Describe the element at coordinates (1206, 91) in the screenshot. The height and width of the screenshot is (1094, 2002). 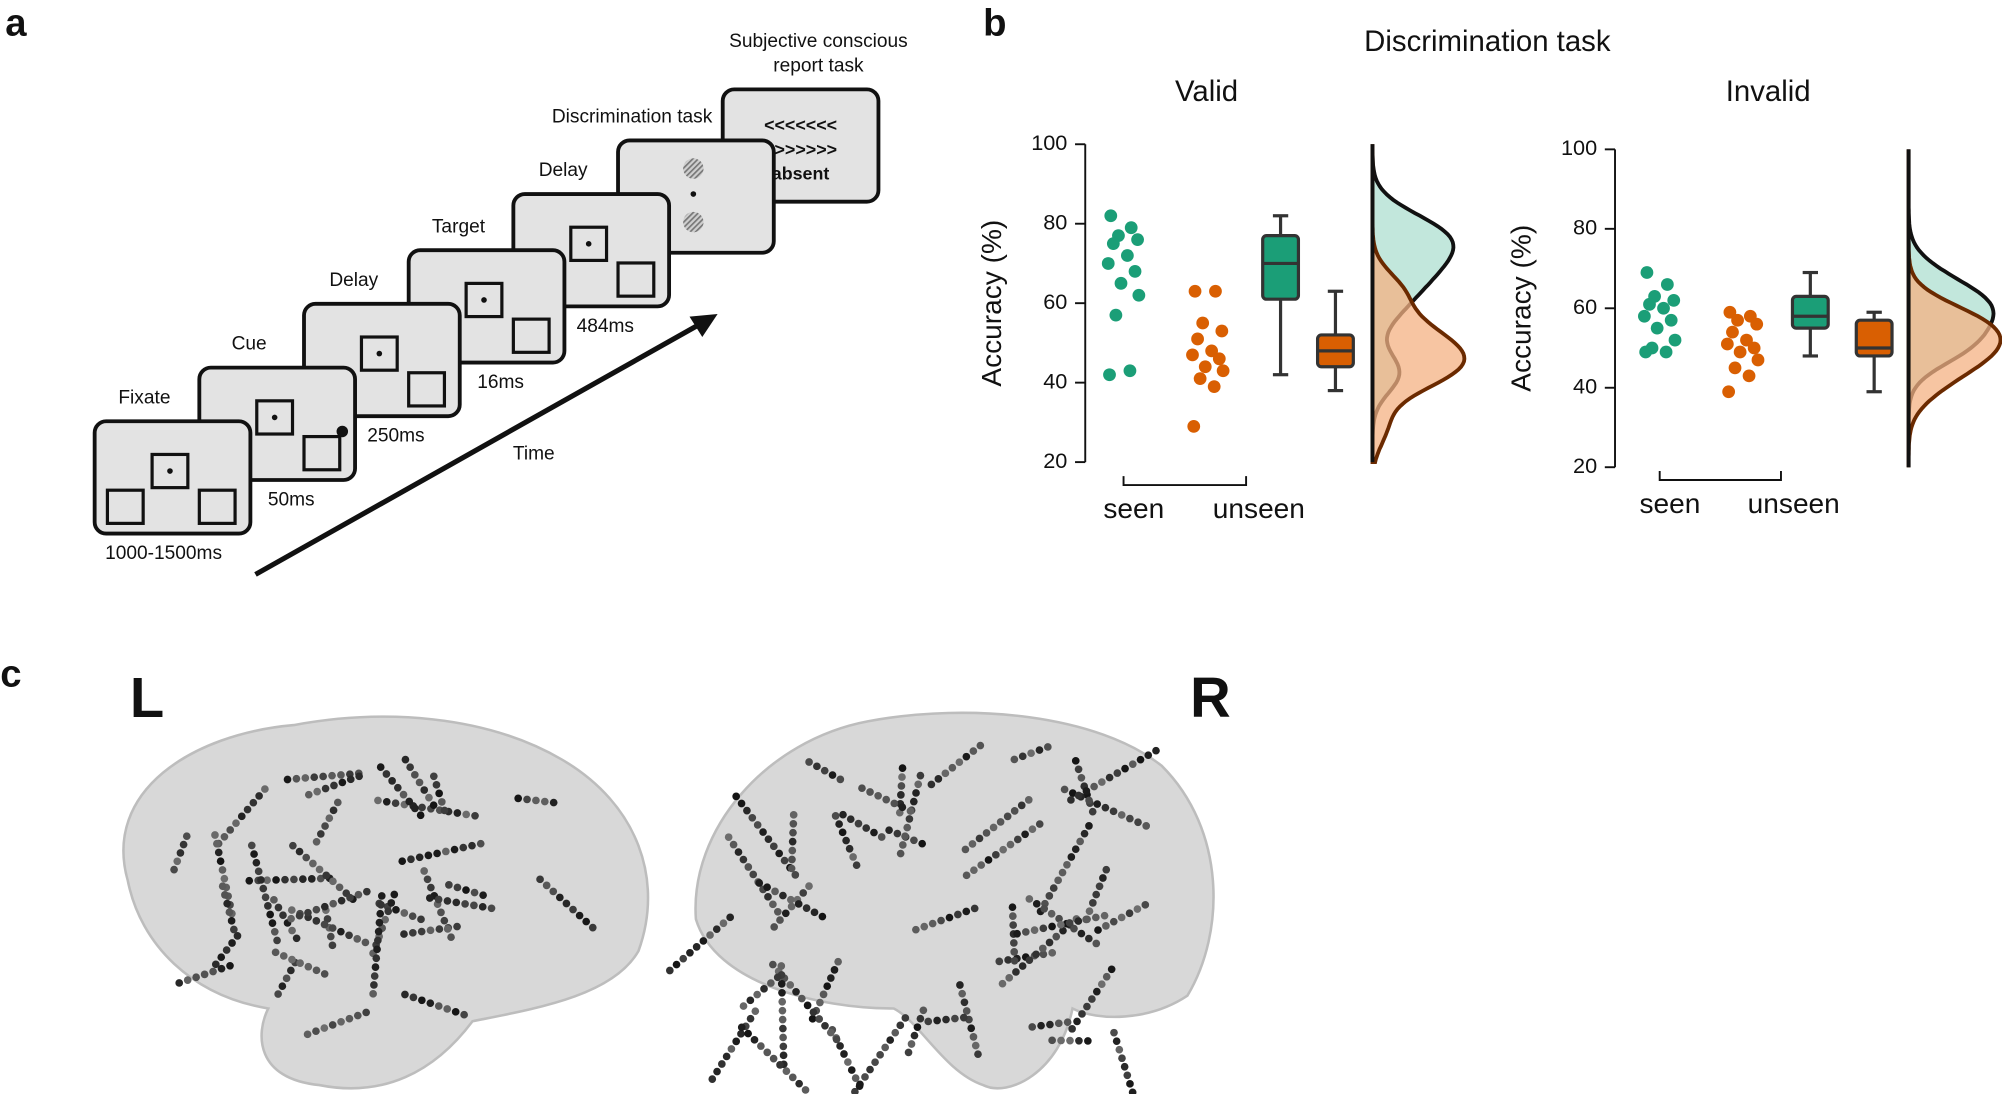
I see `chart-title: Valid` at that location.